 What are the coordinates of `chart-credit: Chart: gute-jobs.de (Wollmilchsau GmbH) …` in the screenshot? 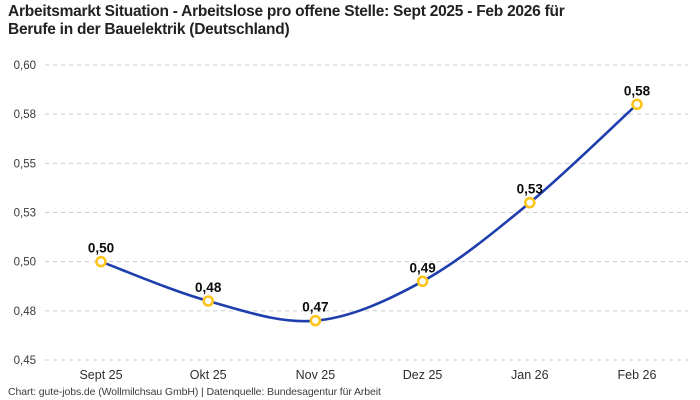 It's located at (194, 392).